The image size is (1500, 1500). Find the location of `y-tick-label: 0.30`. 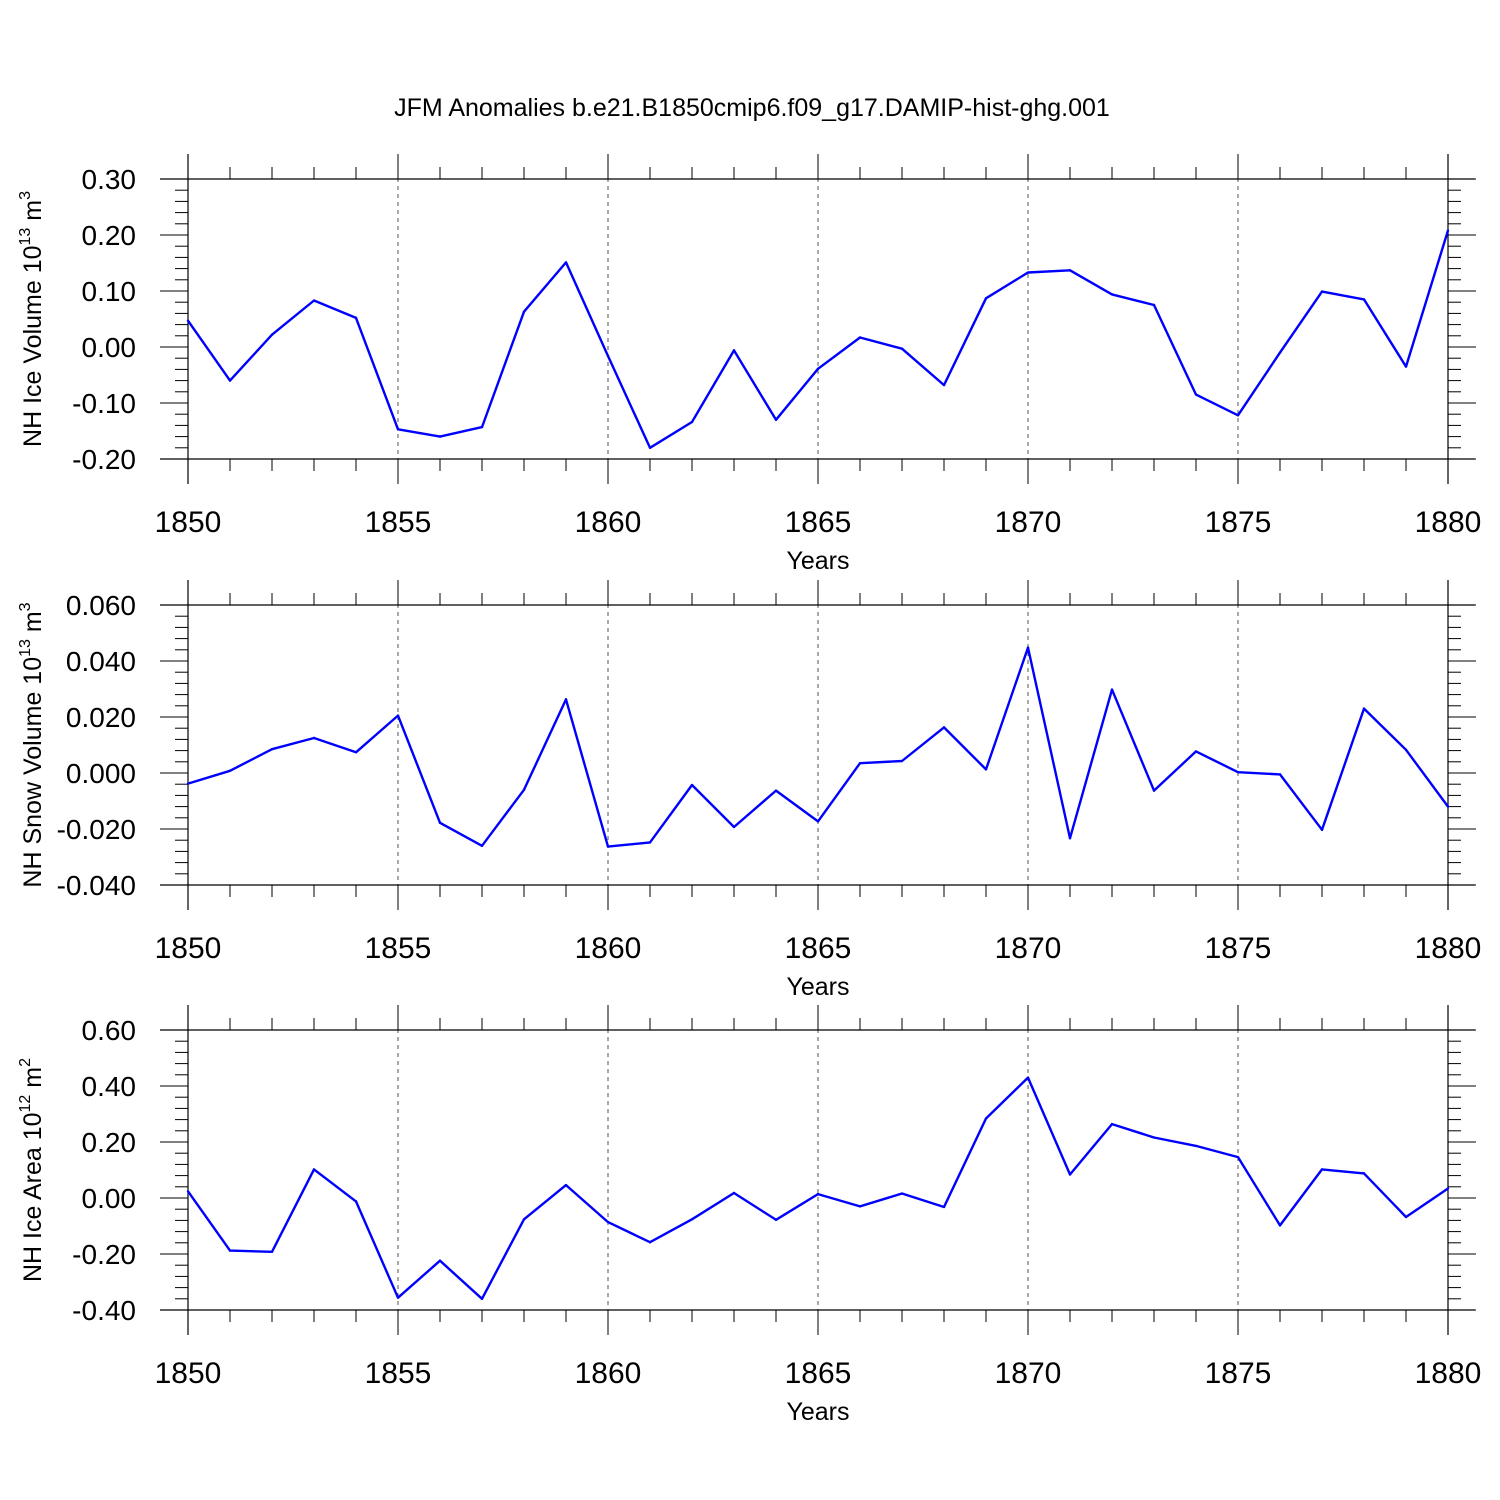

y-tick-label: 0.30 is located at coordinates (109, 179).